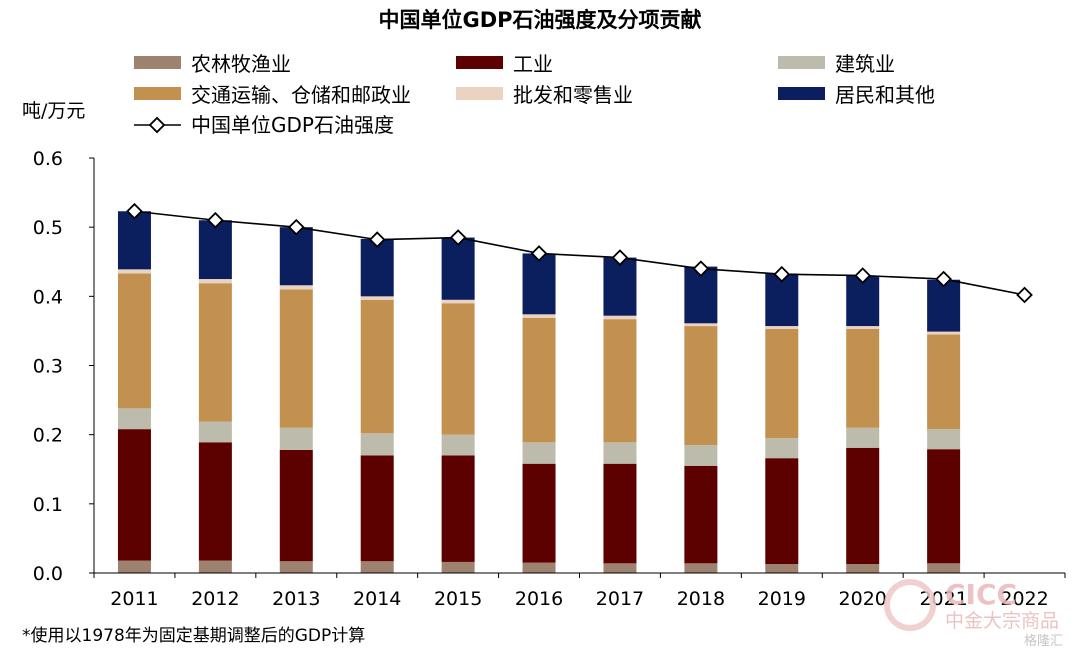 This screenshot has height=658, width=1080. I want to click on legend-label: 交通运输、仓储和邮政业, so click(301, 95).